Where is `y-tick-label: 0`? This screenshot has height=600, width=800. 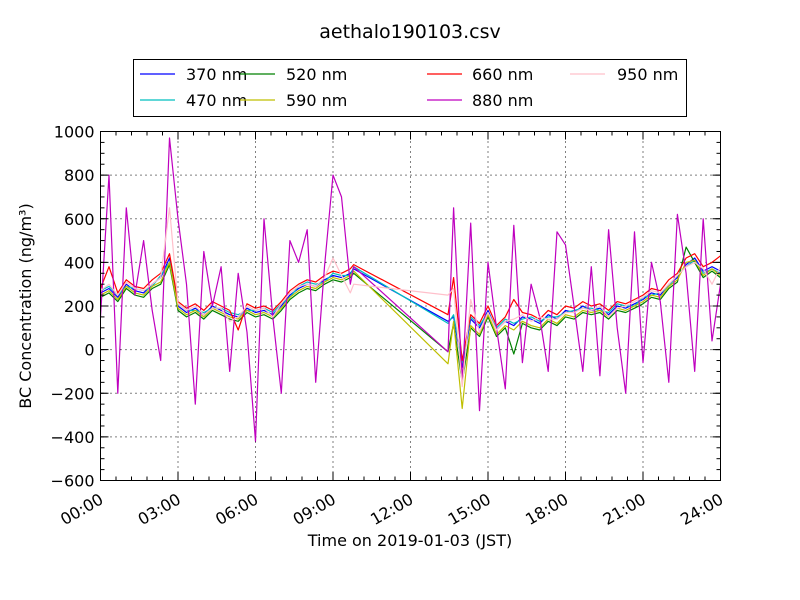 y-tick-label: 0 is located at coordinates (89, 350).